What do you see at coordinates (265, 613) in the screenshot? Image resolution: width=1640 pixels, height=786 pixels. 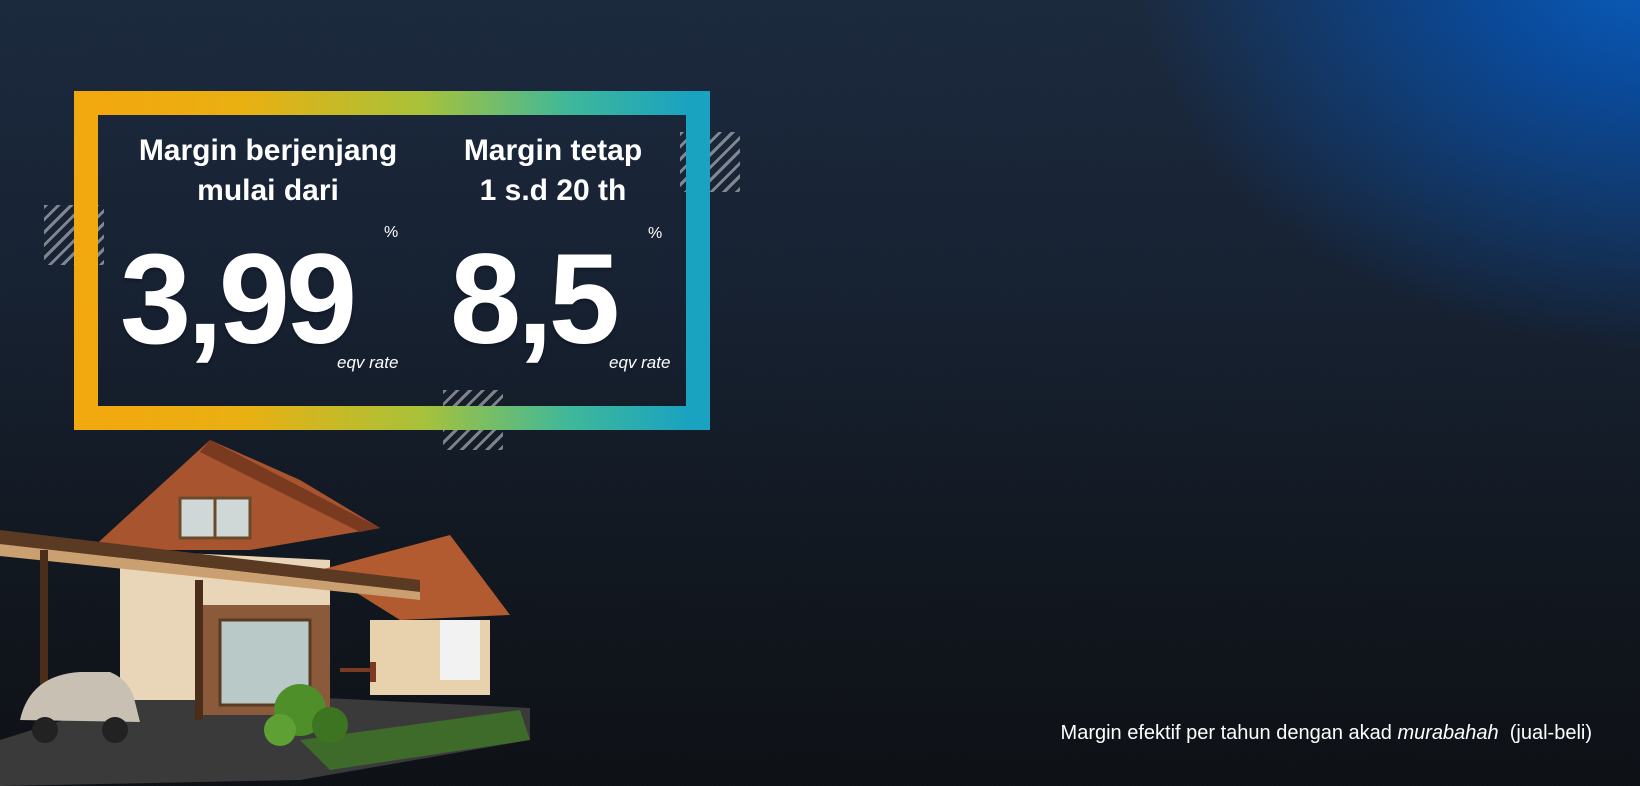 I see `house-illustration` at bounding box center [265, 613].